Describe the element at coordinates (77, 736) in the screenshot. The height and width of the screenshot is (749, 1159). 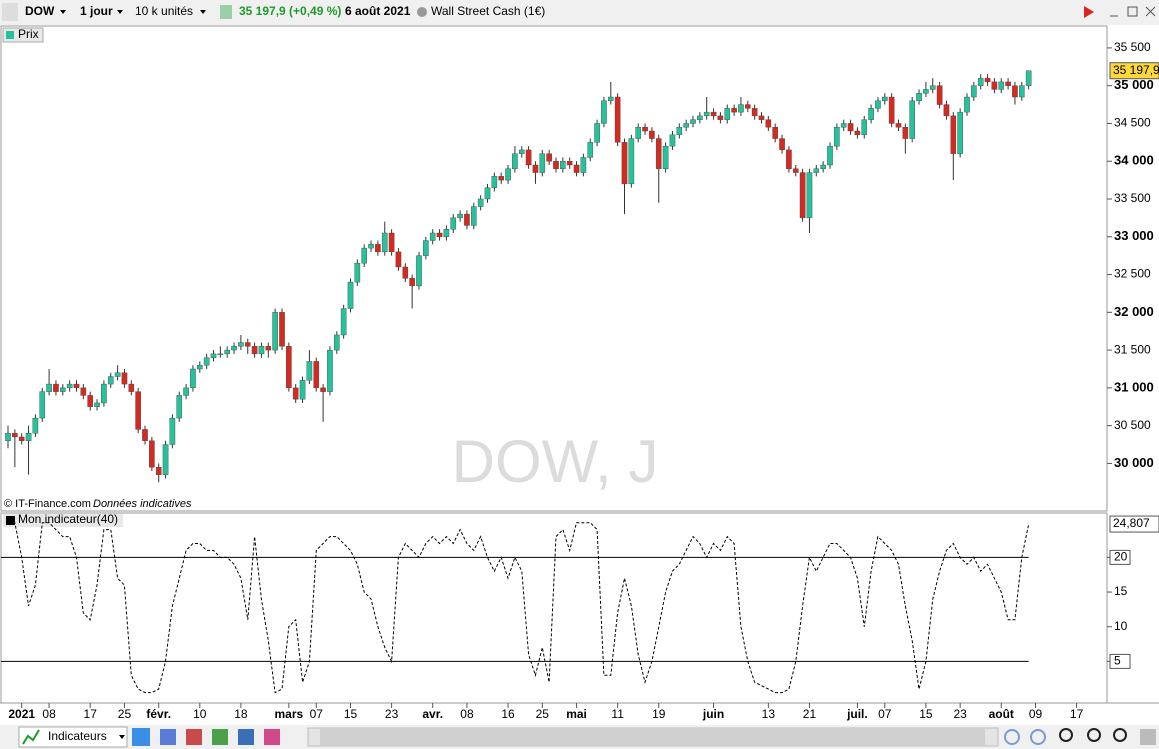
I see `indicators-label: Indicateurs` at that location.